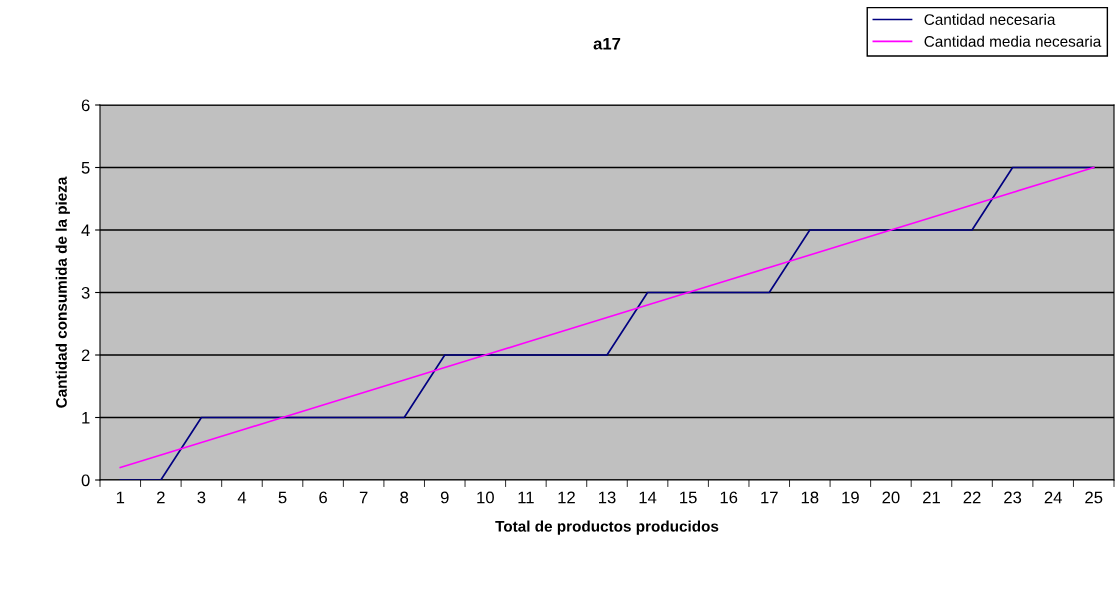 This screenshot has height=591, width=1115. What do you see at coordinates (526, 497) in the screenshot?
I see `x-tick-label: 11` at bounding box center [526, 497].